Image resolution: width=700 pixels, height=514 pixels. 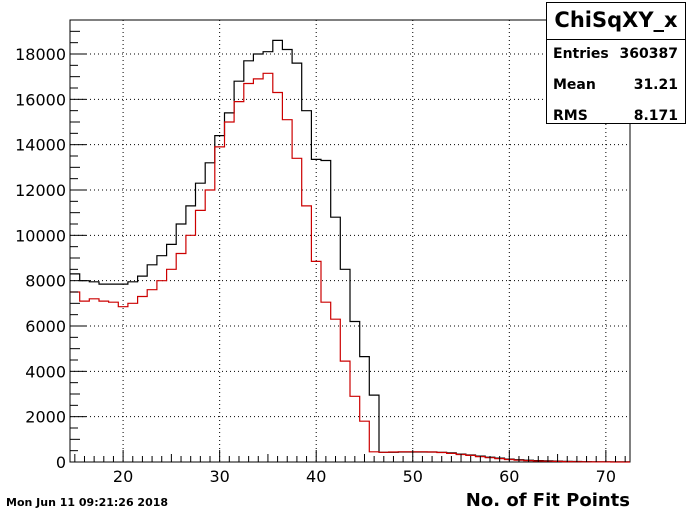 What do you see at coordinates (570, 116) in the screenshot?
I see `stats-label: RMS` at bounding box center [570, 116].